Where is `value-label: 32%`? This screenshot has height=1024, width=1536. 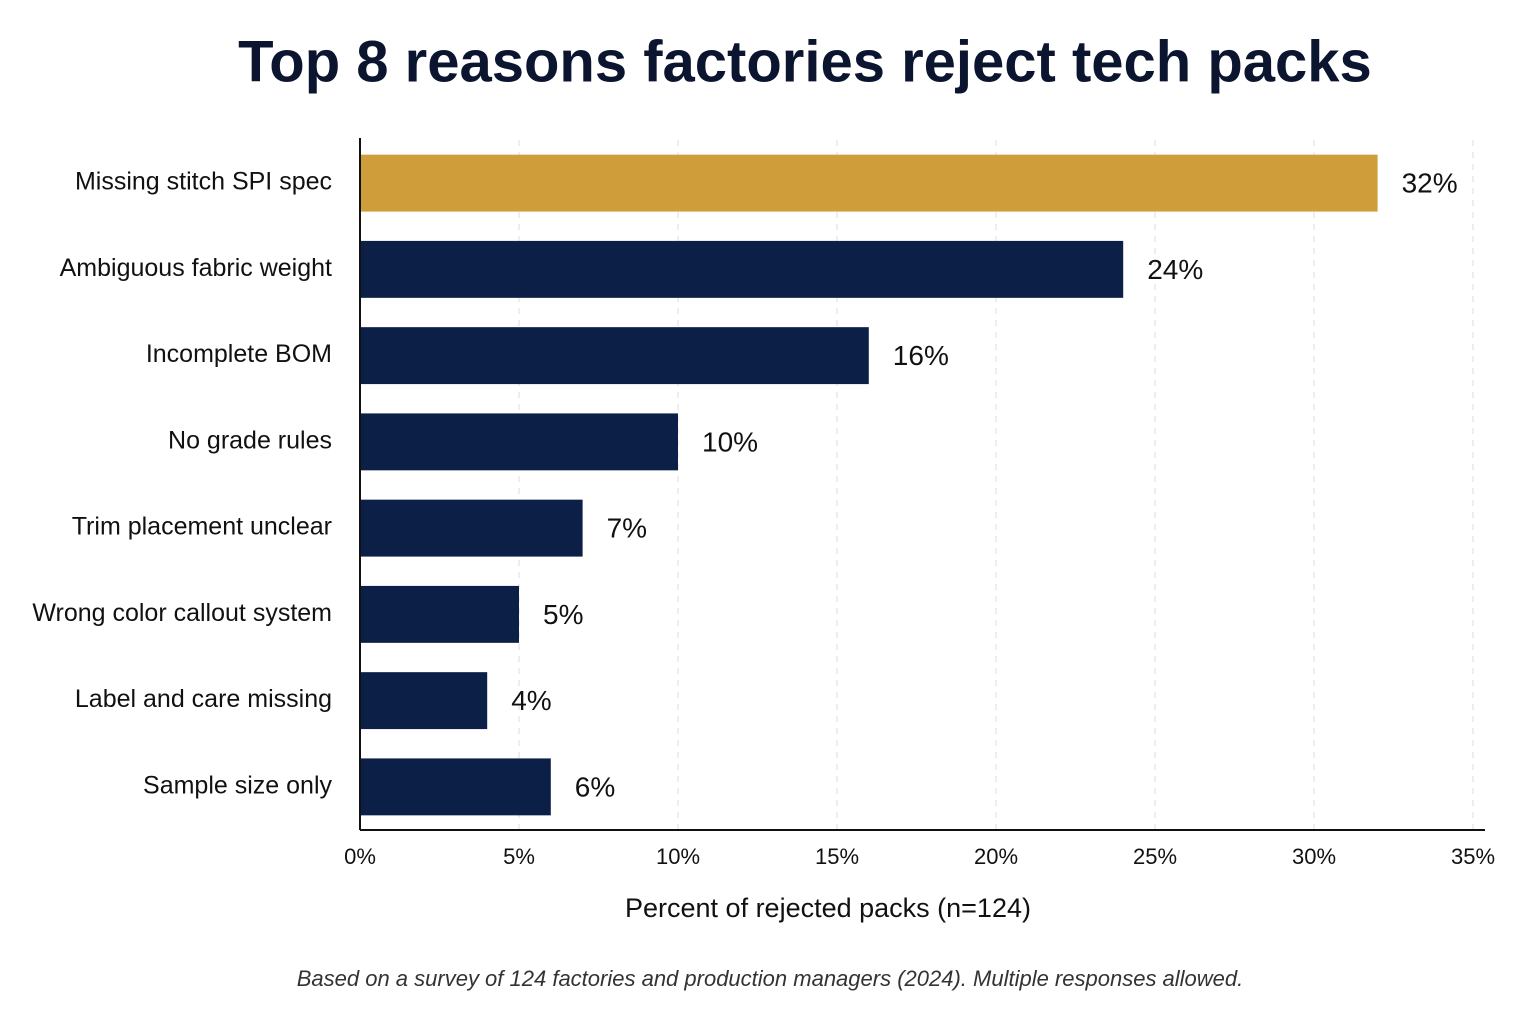
value-label: 32% is located at coordinates (1430, 183).